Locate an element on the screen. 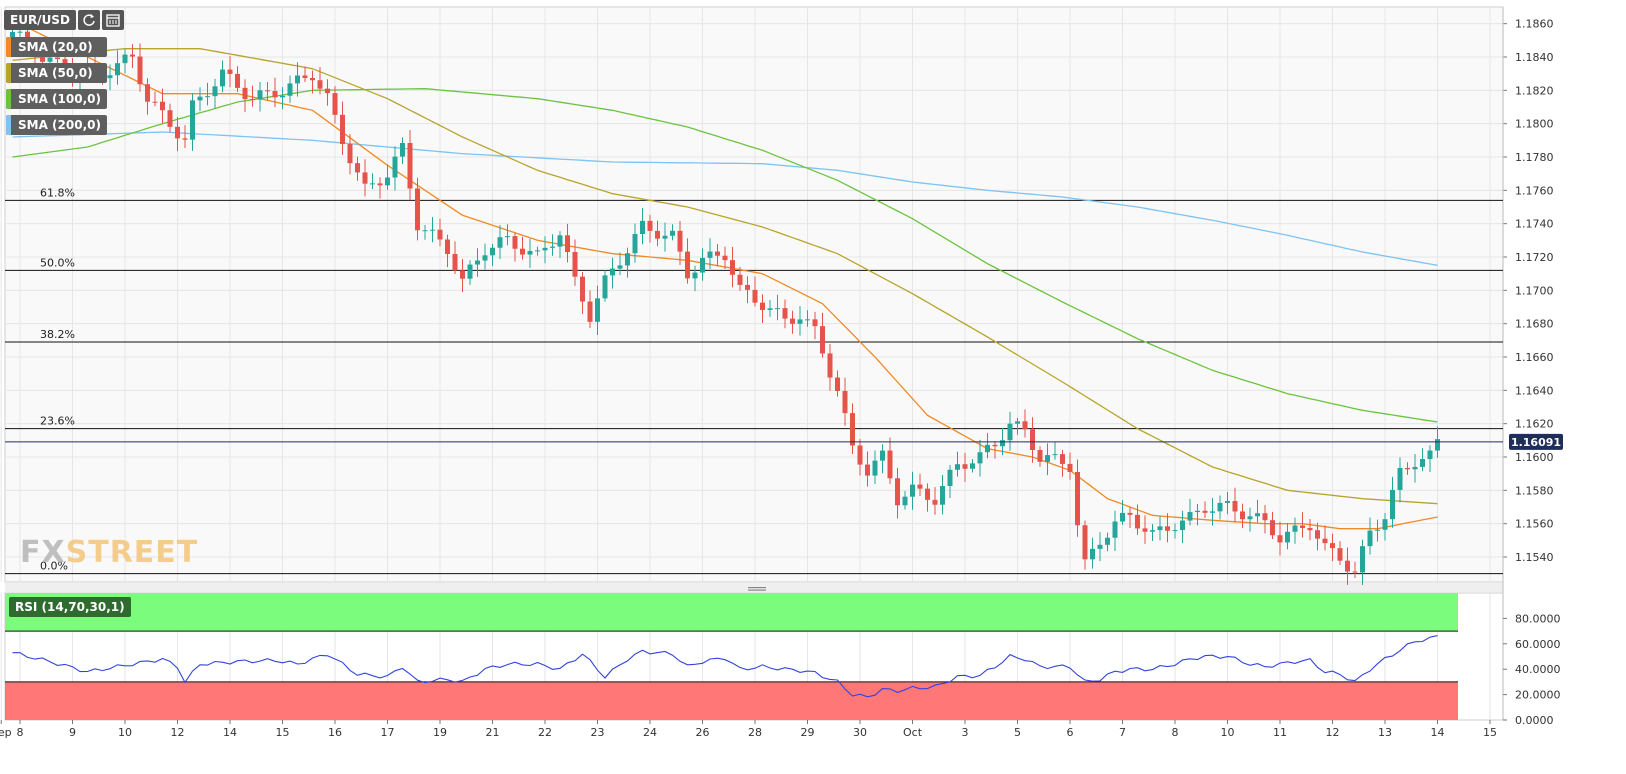  sma20-tag: SMA (20,0) is located at coordinates (56, 47).